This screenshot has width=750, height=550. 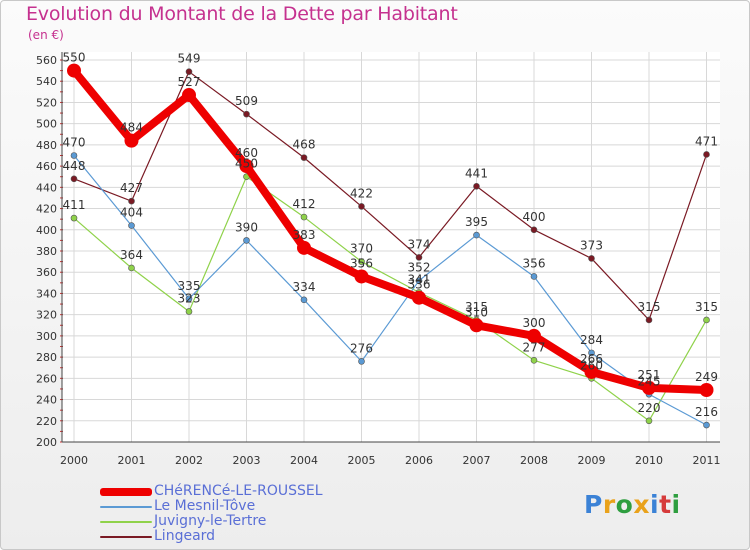 What do you see at coordinates (246, 153) in the screenshot?
I see `data-label: 460` at bounding box center [246, 153].